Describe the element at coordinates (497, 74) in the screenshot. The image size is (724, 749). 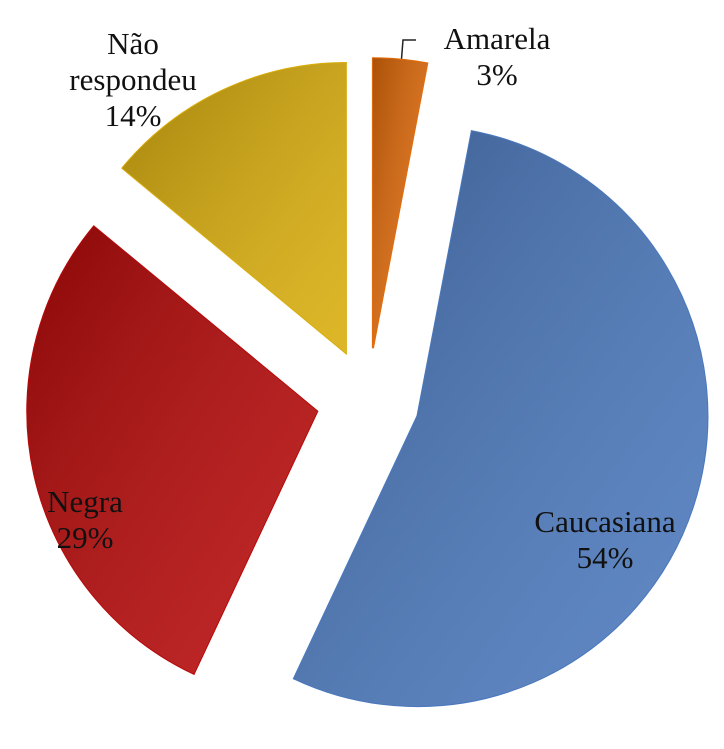
I see `value-label: 3%` at that location.